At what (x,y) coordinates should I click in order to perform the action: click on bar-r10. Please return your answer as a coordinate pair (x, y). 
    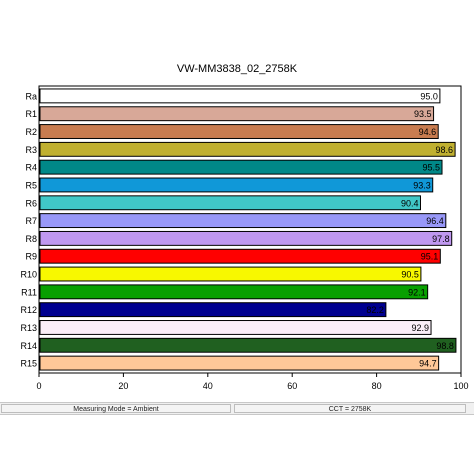
    Looking at the image, I should click on (230, 274).